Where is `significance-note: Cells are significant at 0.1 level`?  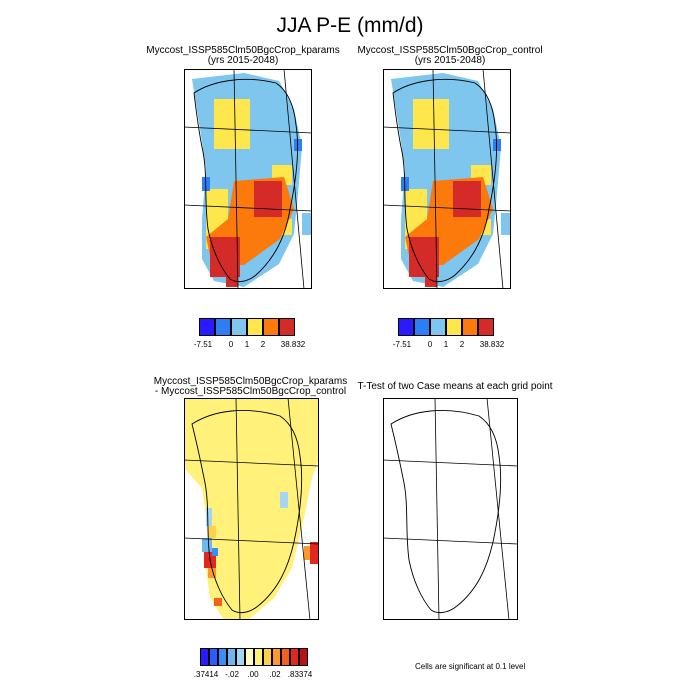 significance-note: Cells are significant at 0.1 level is located at coordinates (470, 666).